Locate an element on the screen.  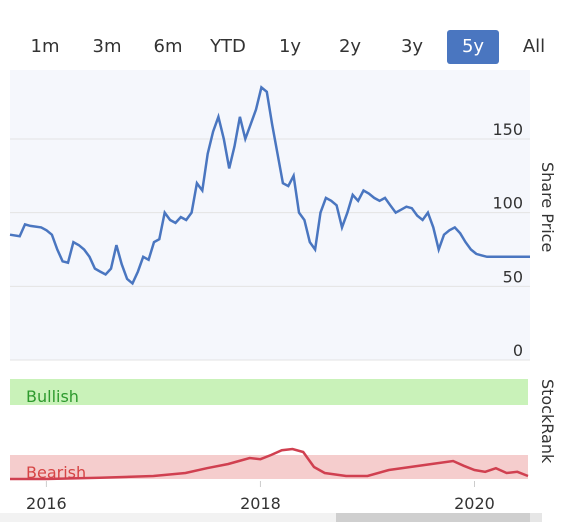
y-tick-labels: 0 50 100 150 is located at coordinates (507, 240).